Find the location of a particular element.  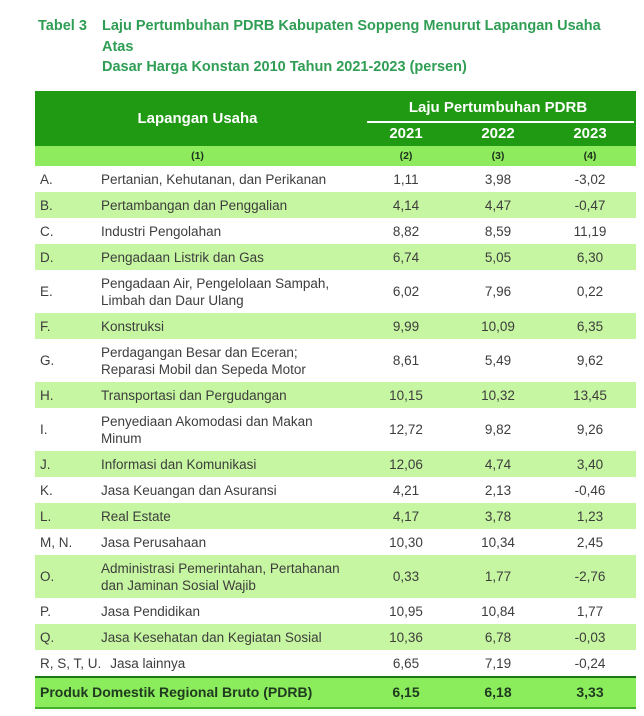

row-value-2022: 3,98 is located at coordinates (498, 179).